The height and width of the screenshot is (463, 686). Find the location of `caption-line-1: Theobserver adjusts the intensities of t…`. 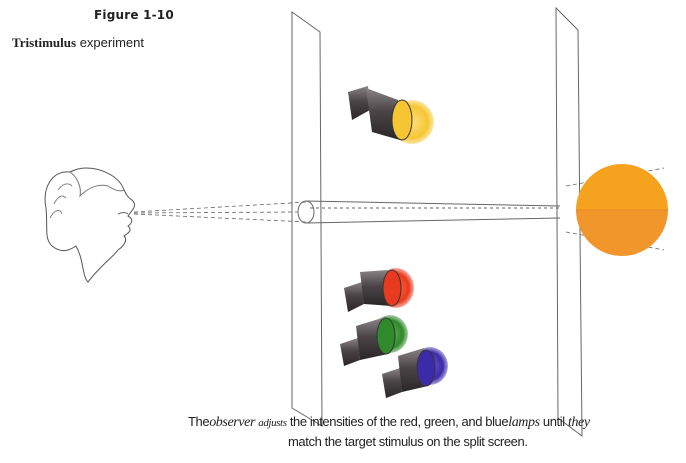

caption-line-1: Theobserver adjusts the intensities of t… is located at coordinates (389, 422).